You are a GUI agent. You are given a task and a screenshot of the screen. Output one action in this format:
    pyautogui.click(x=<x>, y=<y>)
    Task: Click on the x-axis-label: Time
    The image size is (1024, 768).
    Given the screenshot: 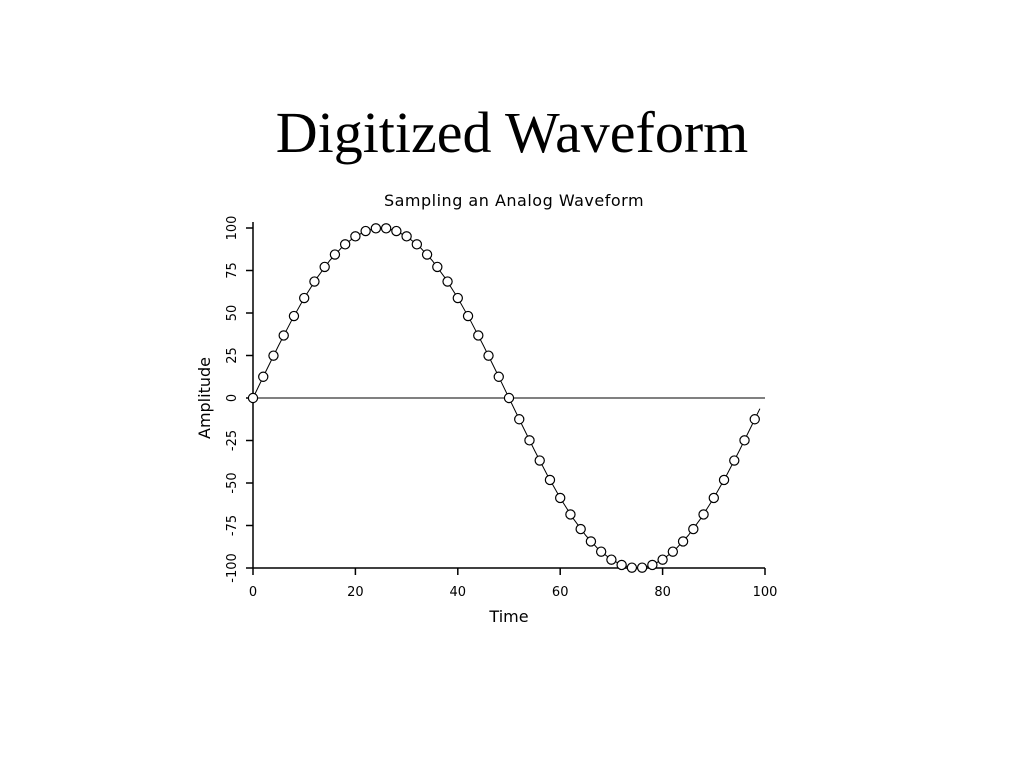 What is the action you would take?
    pyautogui.click(x=508, y=616)
    